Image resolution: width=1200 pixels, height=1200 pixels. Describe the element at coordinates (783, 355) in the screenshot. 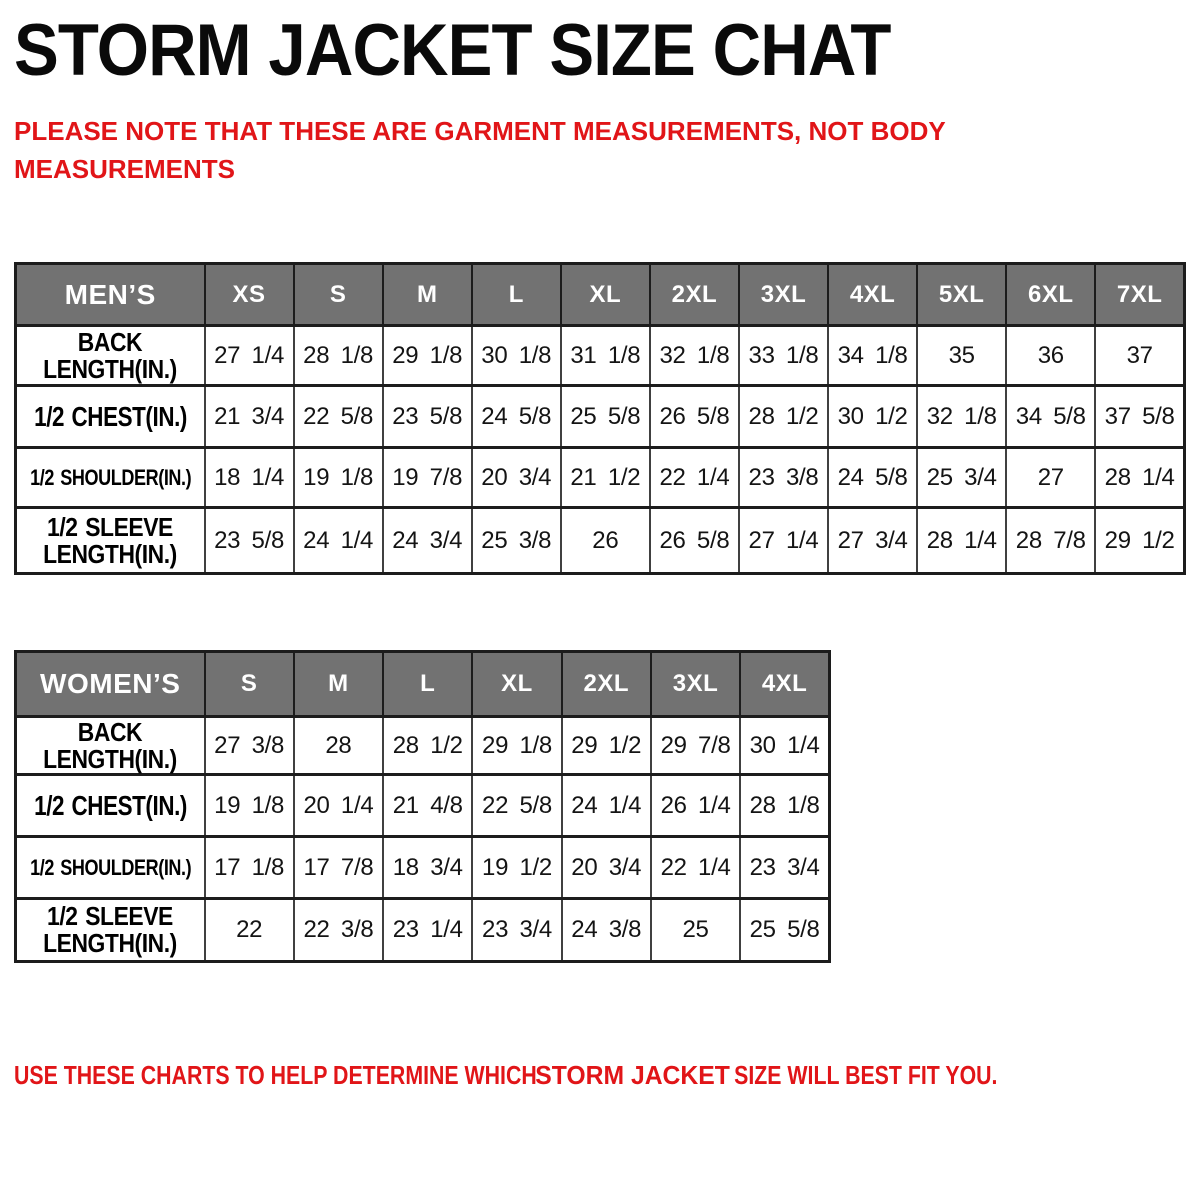

I see `size-value-cell: 33 1/8` at that location.